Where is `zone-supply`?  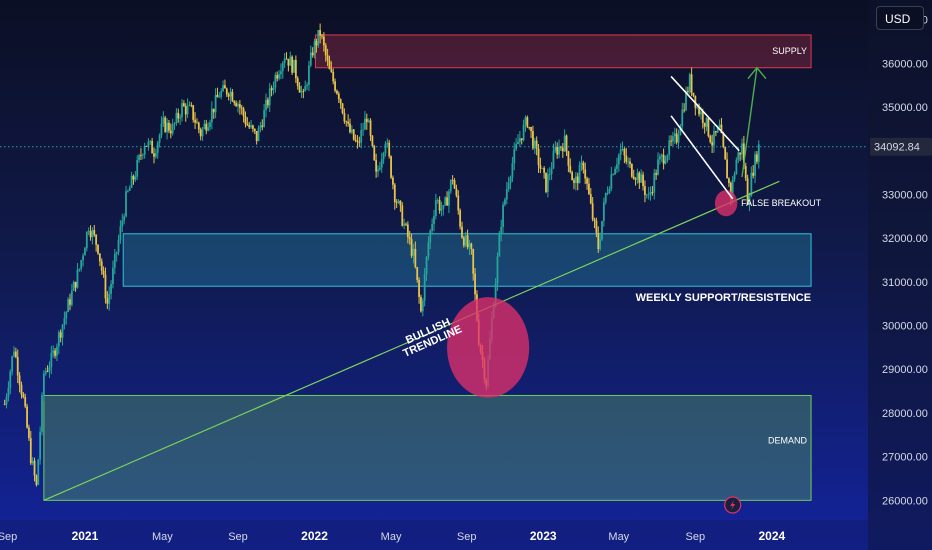
zone-supply is located at coordinates (563, 51).